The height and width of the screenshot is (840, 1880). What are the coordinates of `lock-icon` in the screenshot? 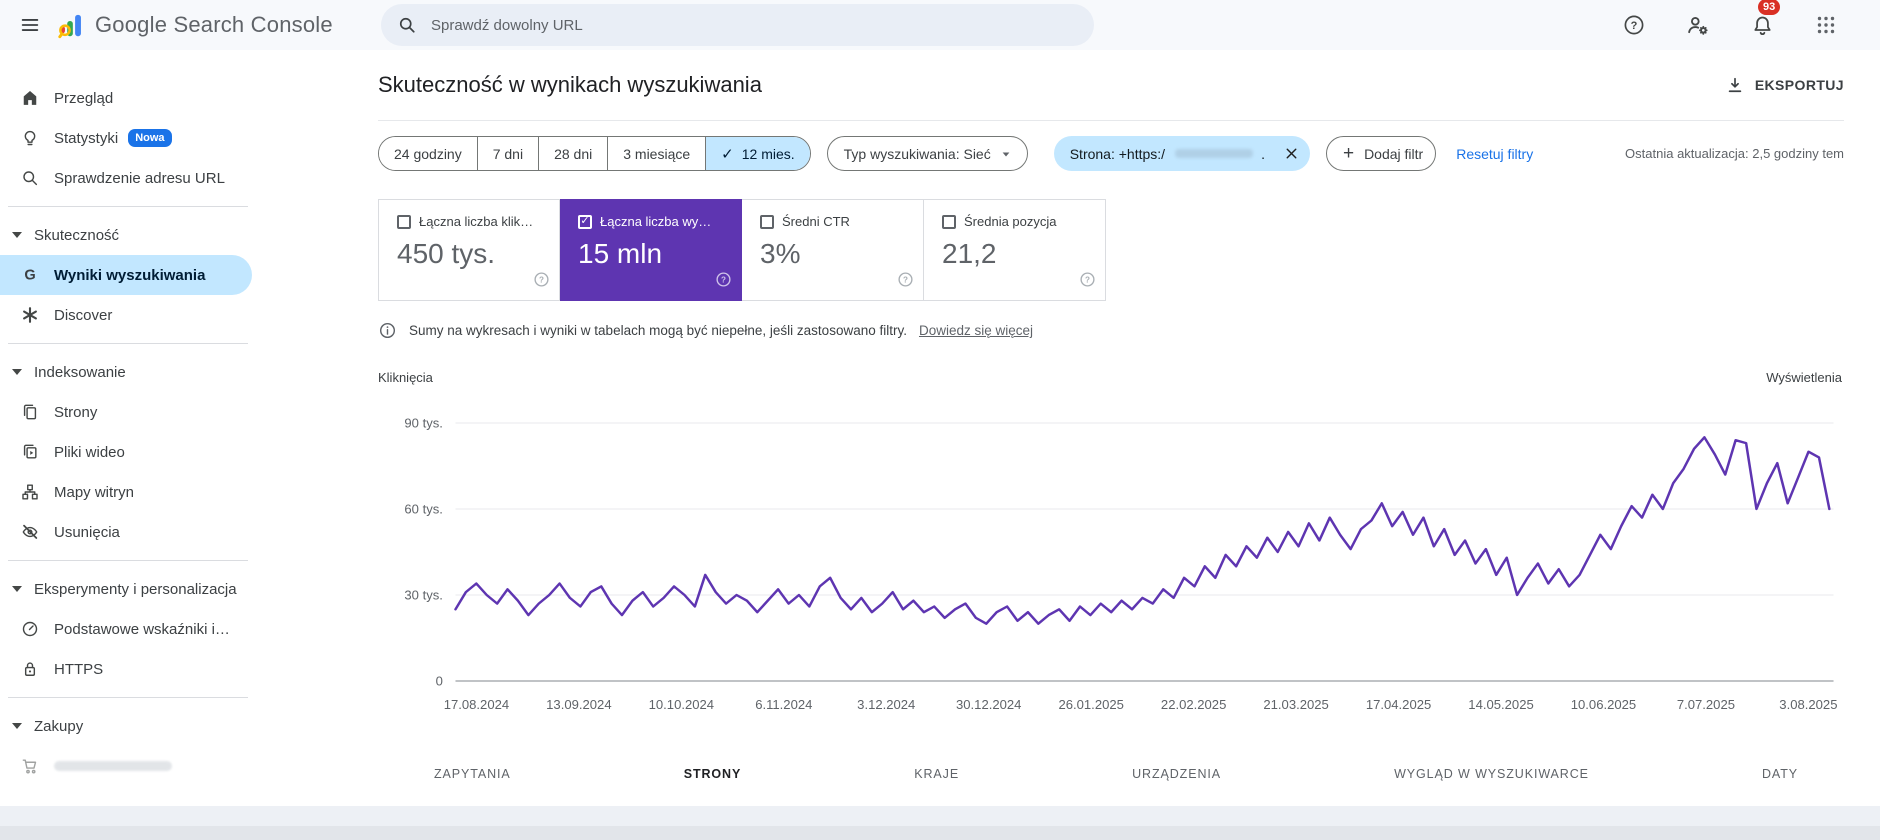 It's located at (30, 669).